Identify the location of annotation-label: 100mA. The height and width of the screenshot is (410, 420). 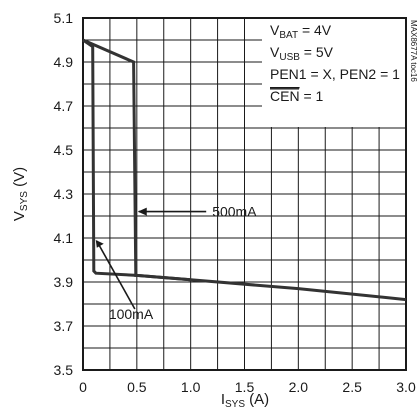
(131, 314).